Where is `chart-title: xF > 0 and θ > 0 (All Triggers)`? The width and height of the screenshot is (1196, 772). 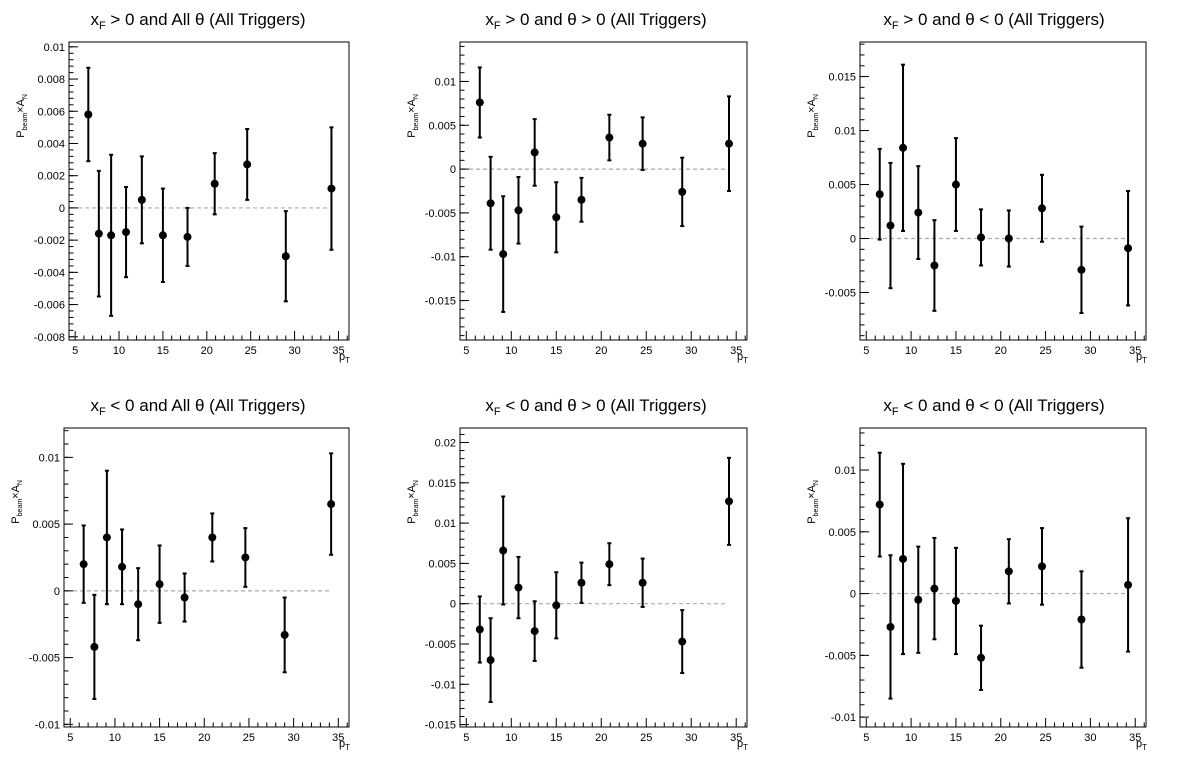
chart-title: xF > 0 and θ > 0 (All Triggers) is located at coordinates (595, 21).